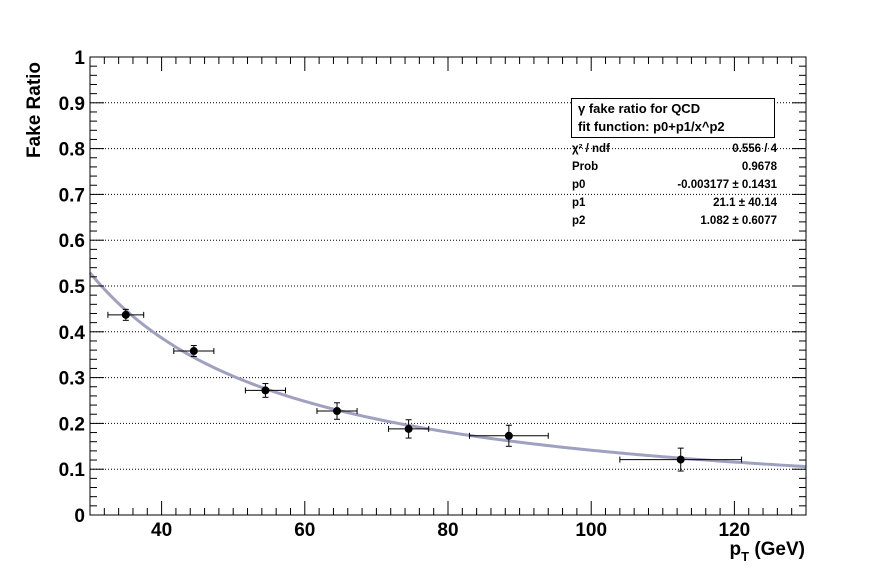 Image resolution: width=896 pixels, height=572 pixels. I want to click on y-tick-label: 0.7, so click(72, 195).